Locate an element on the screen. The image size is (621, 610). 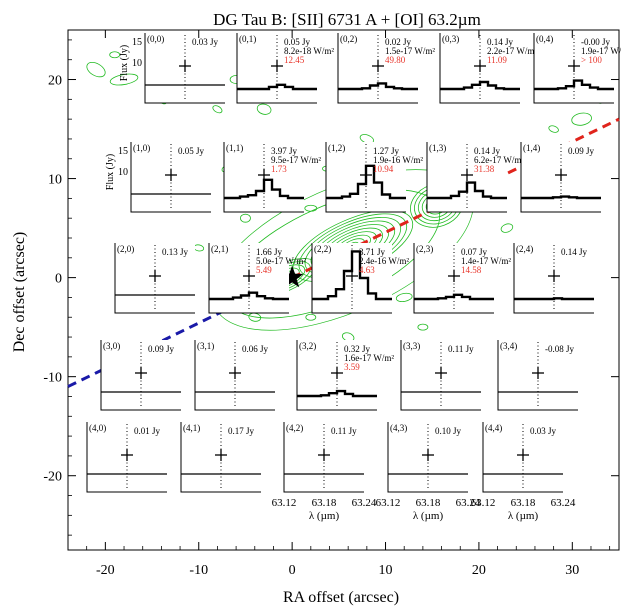
x-tick-label: 0 is located at coordinates (292, 570).